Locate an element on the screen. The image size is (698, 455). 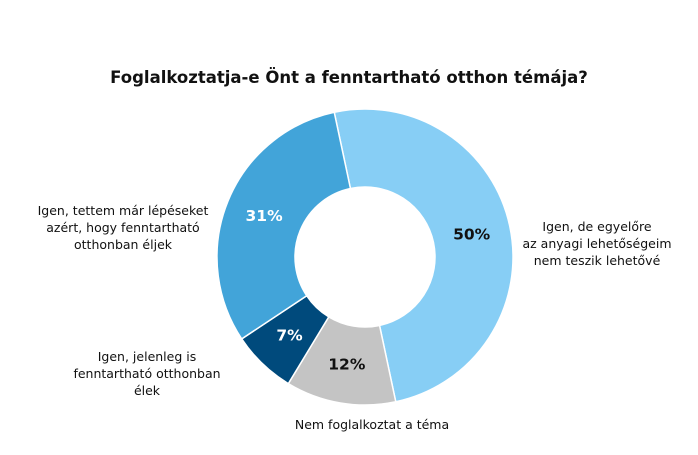
category-label-line: fenntartható otthonban is located at coordinates (146, 373).